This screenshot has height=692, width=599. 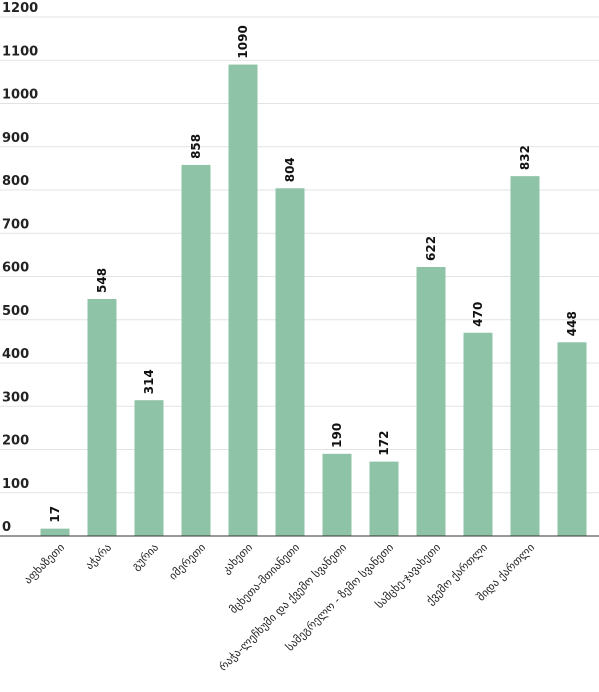 I want to click on bar-value-label: 17, so click(x=55, y=514).